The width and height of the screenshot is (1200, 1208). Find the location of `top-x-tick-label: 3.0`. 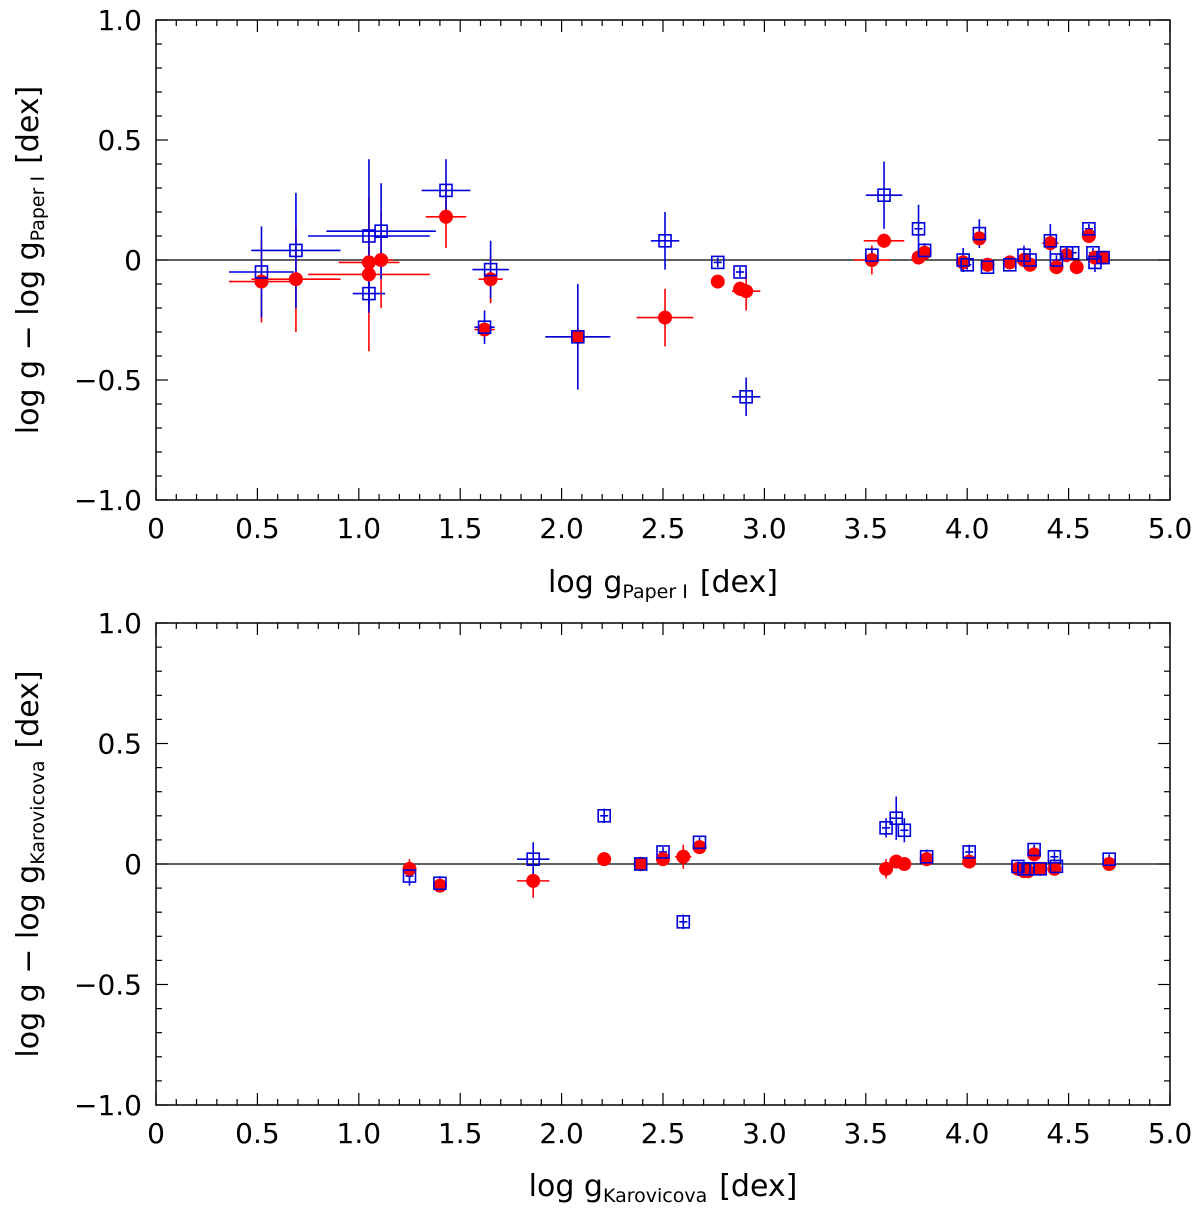

top-x-tick-label: 3.0 is located at coordinates (764, 528).